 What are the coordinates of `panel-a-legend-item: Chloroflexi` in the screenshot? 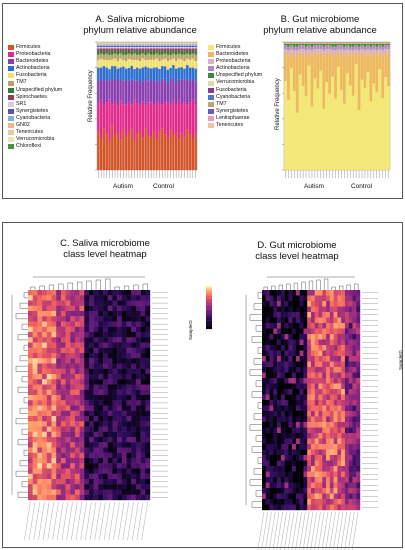 It's located at (50, 146).